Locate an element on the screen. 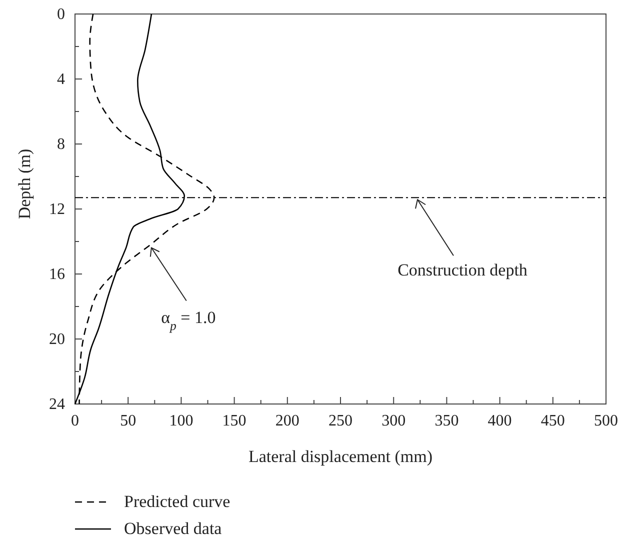  y-tick-label: 0 is located at coordinates (61, 15).